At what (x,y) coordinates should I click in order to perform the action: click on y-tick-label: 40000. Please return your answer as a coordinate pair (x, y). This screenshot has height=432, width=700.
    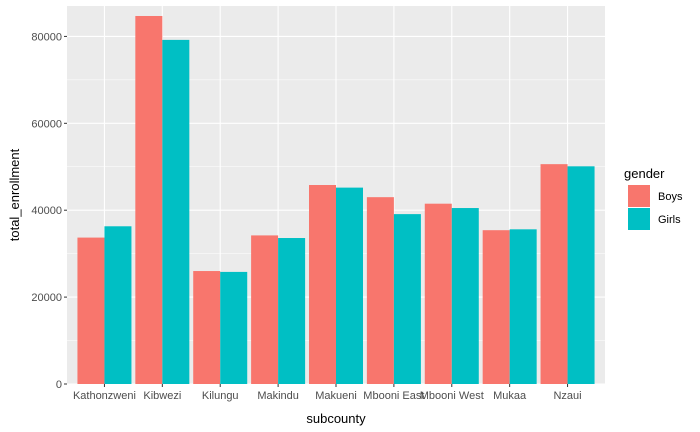
    Looking at the image, I should click on (46, 211).